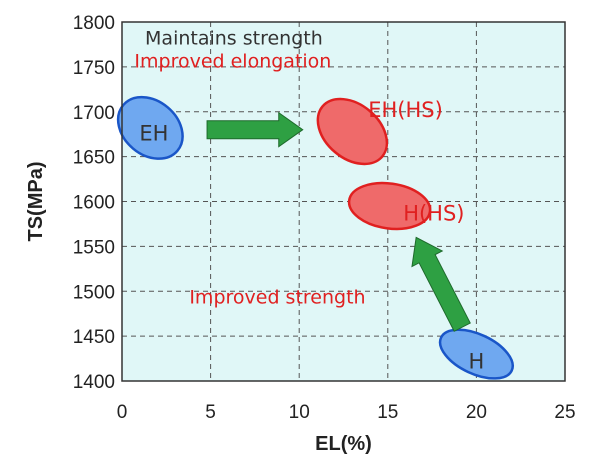 This screenshot has width=592, height=465. What do you see at coordinates (564, 412) in the screenshot?
I see `x-tick-label: 25` at bounding box center [564, 412].